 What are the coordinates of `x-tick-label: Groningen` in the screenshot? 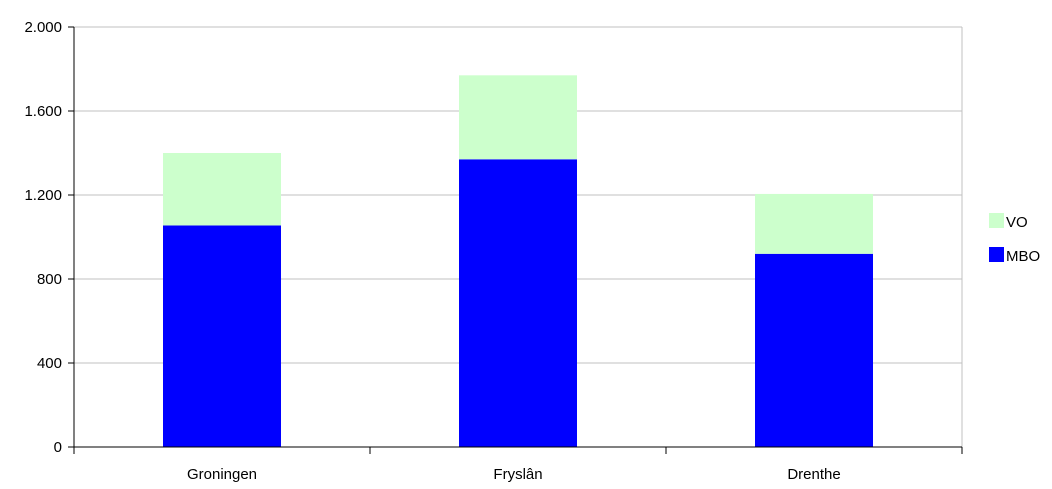 It's located at (222, 474).